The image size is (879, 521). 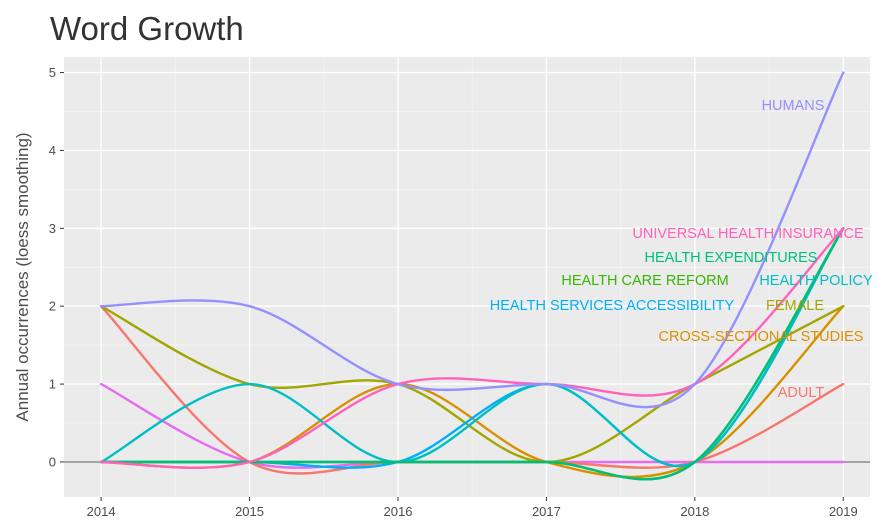 What do you see at coordinates (22, 276) in the screenshot?
I see `y-axis-title: Annual occurrences (loess smoothing)` at bounding box center [22, 276].